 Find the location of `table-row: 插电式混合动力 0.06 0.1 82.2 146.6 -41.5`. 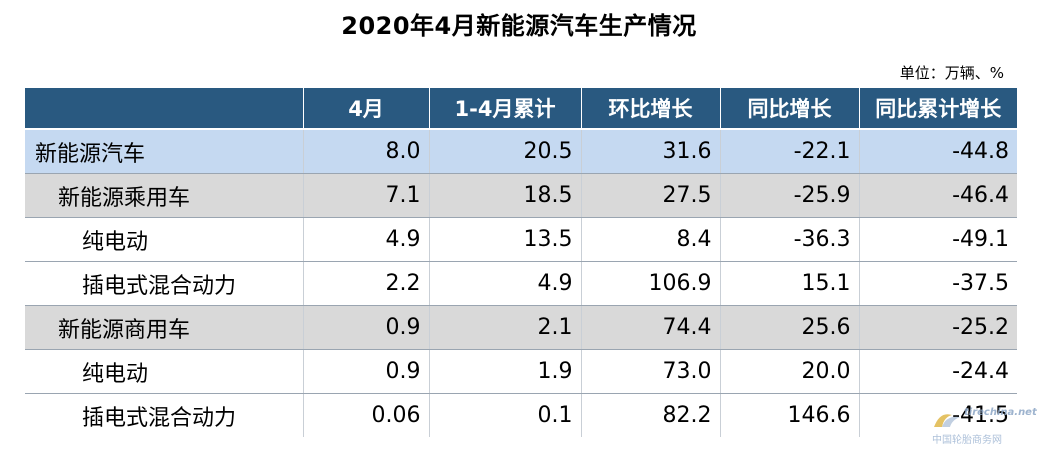

table-row: 插电式混合动力 0.06 0.1 82.2 146.6 -41.5 is located at coordinates (521, 415).